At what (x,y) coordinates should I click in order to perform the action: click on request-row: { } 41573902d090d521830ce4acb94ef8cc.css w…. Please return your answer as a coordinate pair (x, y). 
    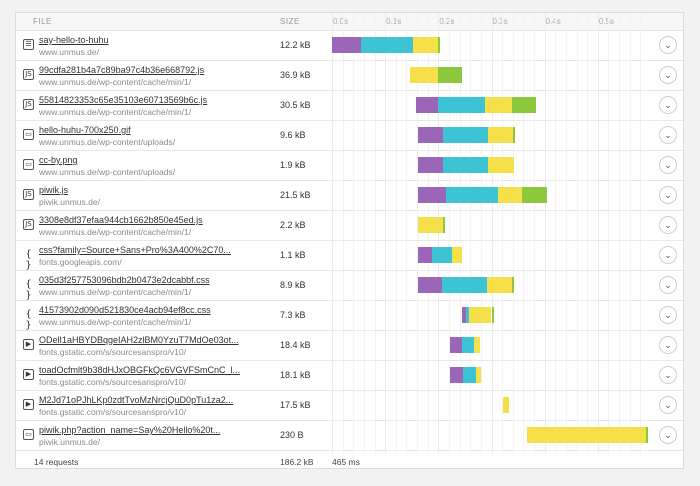
    Looking at the image, I should click on (349, 315).